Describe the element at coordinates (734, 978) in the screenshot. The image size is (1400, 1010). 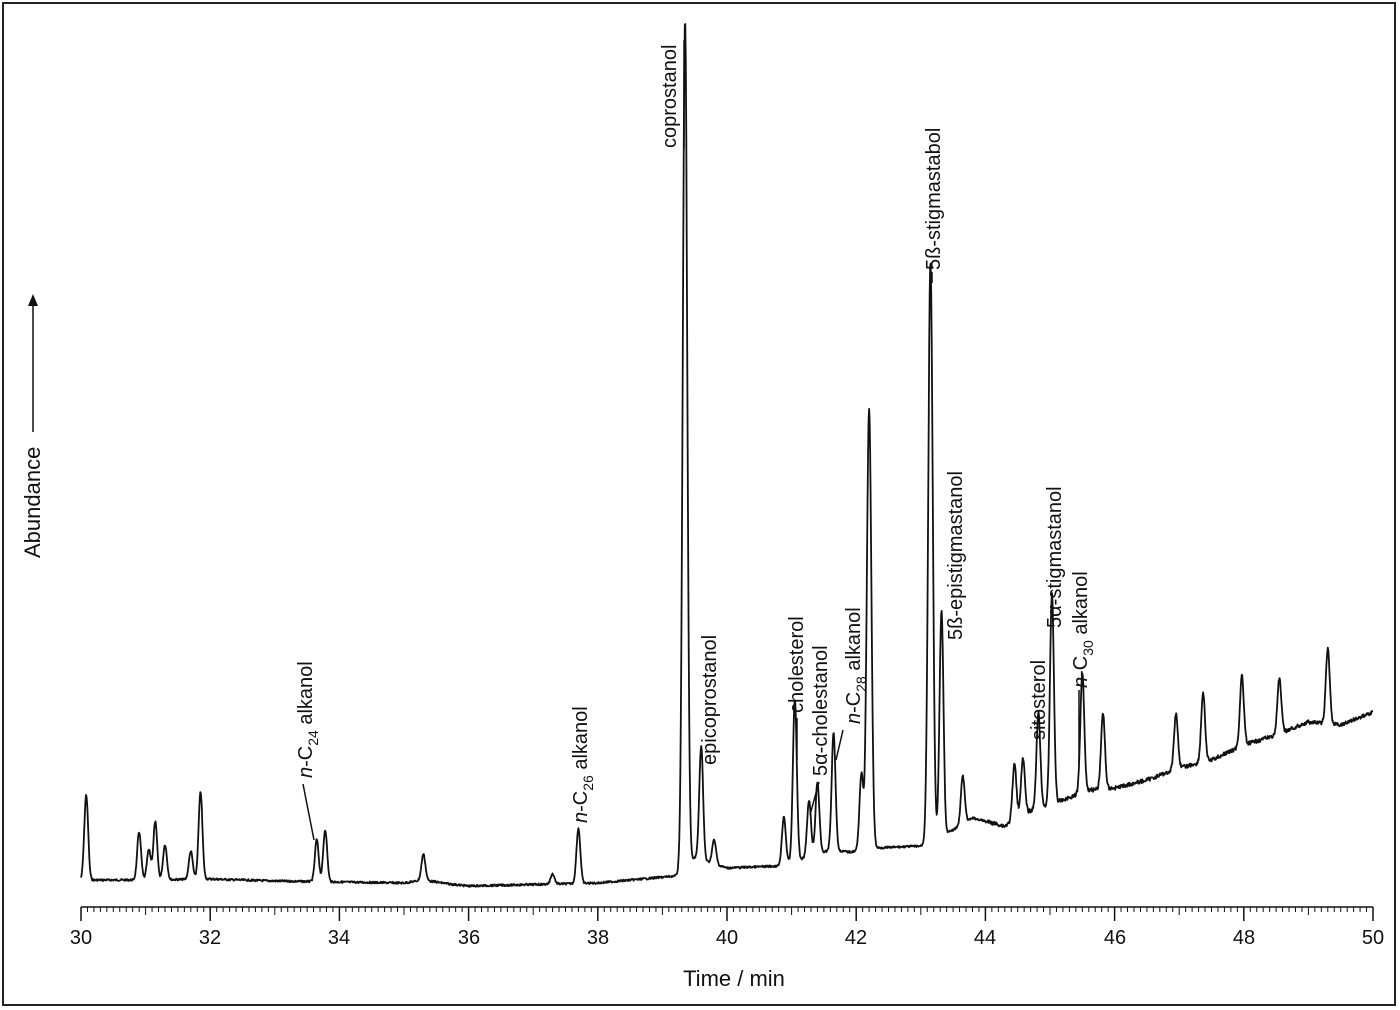
I see `x-axis-label: Time / min` at that location.